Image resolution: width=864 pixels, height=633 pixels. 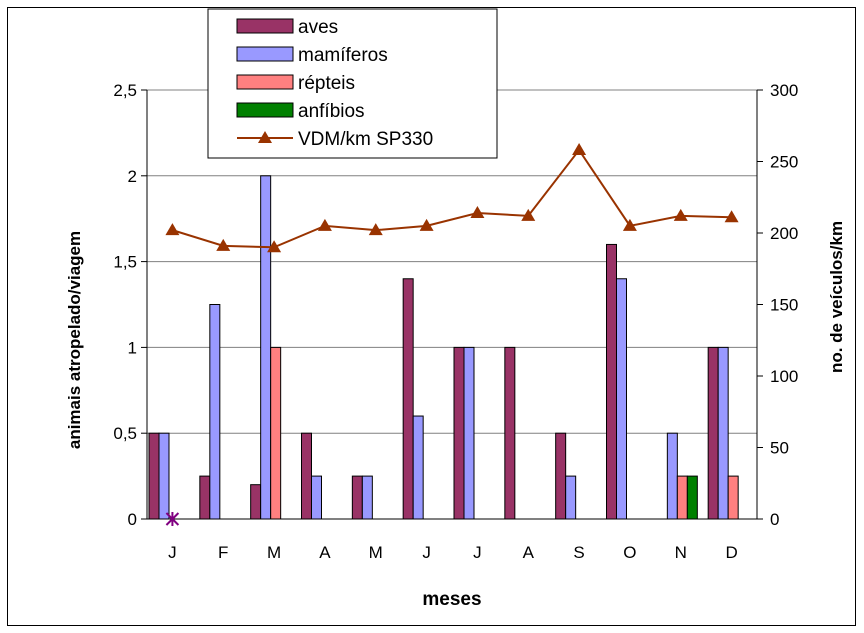 I want to click on legend-marker, so click(x=265, y=137).